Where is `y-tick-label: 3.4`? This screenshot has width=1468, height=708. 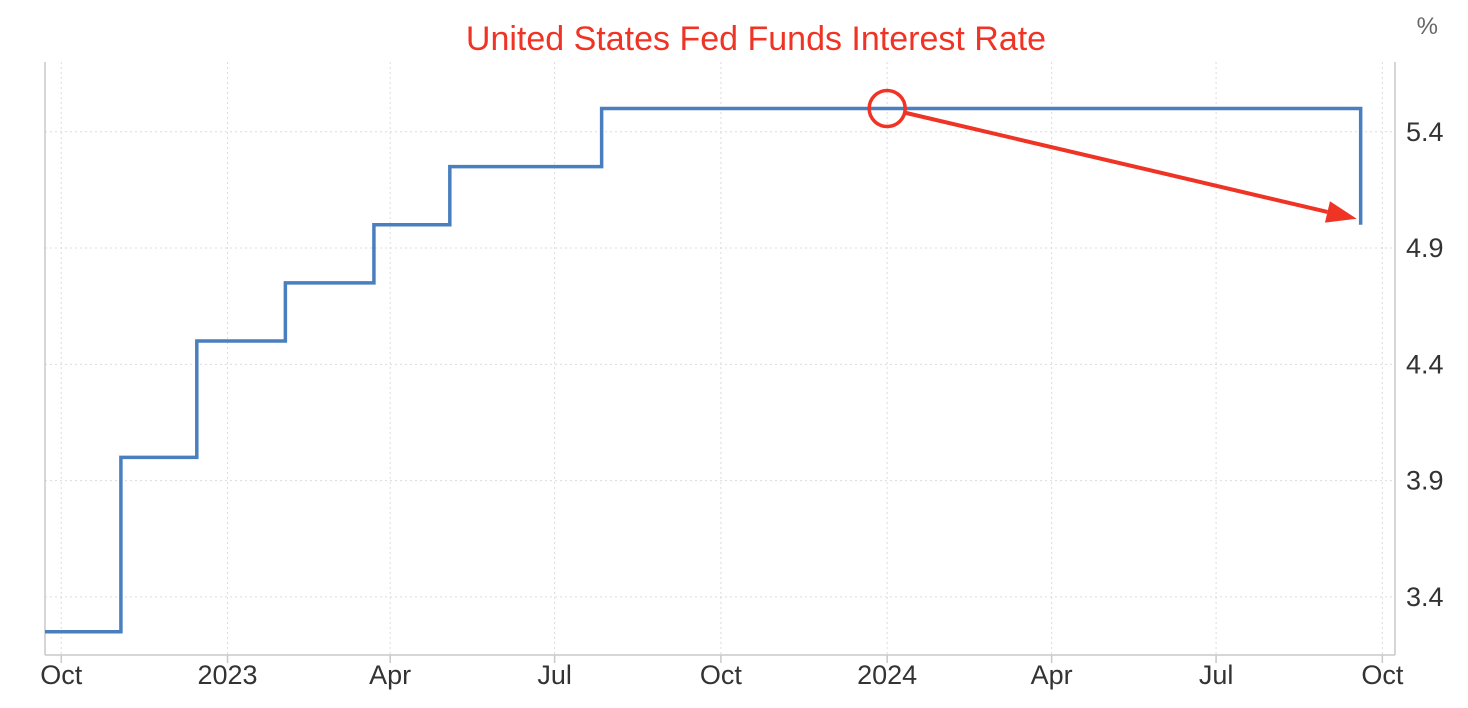
y-tick-label: 3.4 is located at coordinates (1425, 597).